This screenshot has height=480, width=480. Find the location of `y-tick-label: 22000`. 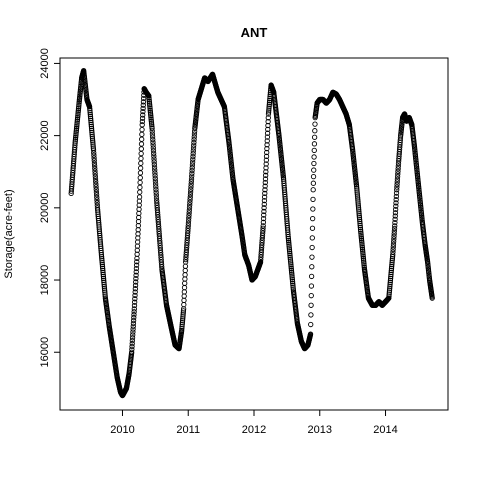

y-tick-label: 22000 is located at coordinates (45, 135).